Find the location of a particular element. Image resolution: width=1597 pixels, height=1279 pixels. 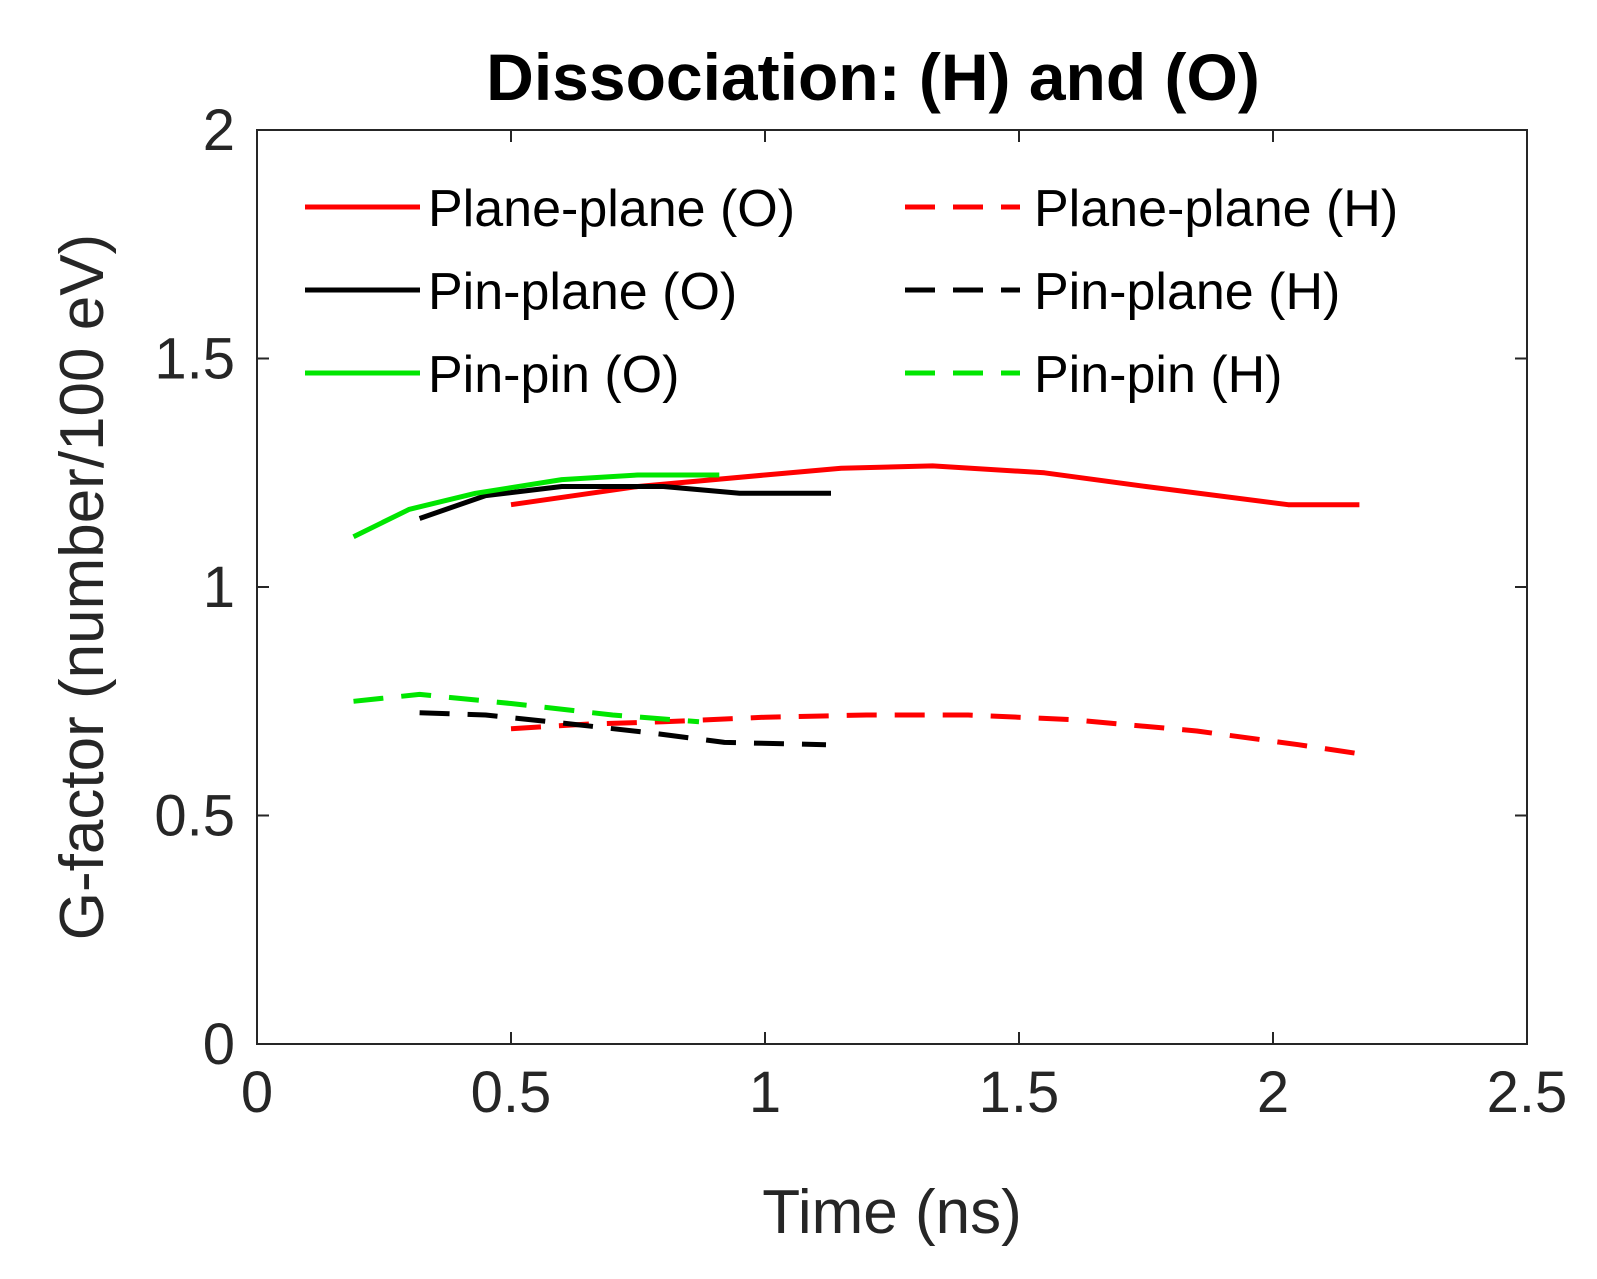

x-tick-label: 1.5 is located at coordinates (1019, 1092).